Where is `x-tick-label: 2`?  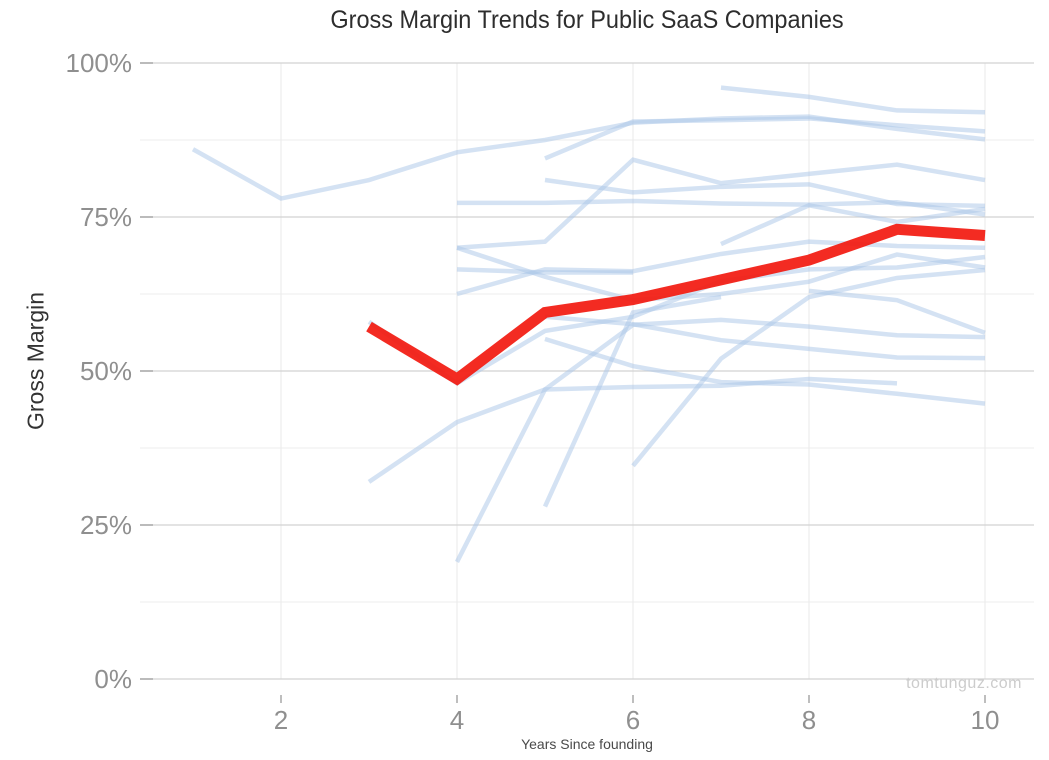
x-tick-label: 2 is located at coordinates (281, 720).